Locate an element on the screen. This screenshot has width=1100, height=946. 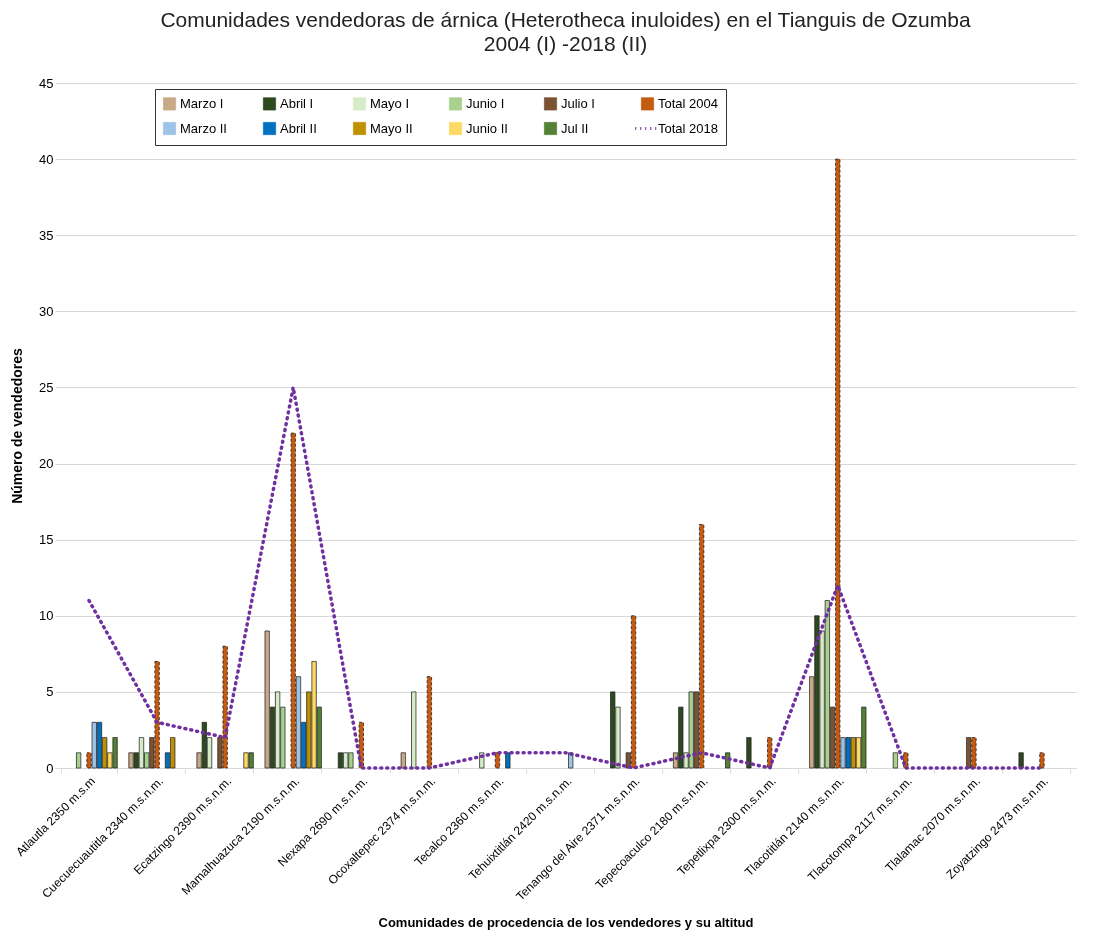
y-axis-title: Número de vendedores is located at coordinates (17, 425).